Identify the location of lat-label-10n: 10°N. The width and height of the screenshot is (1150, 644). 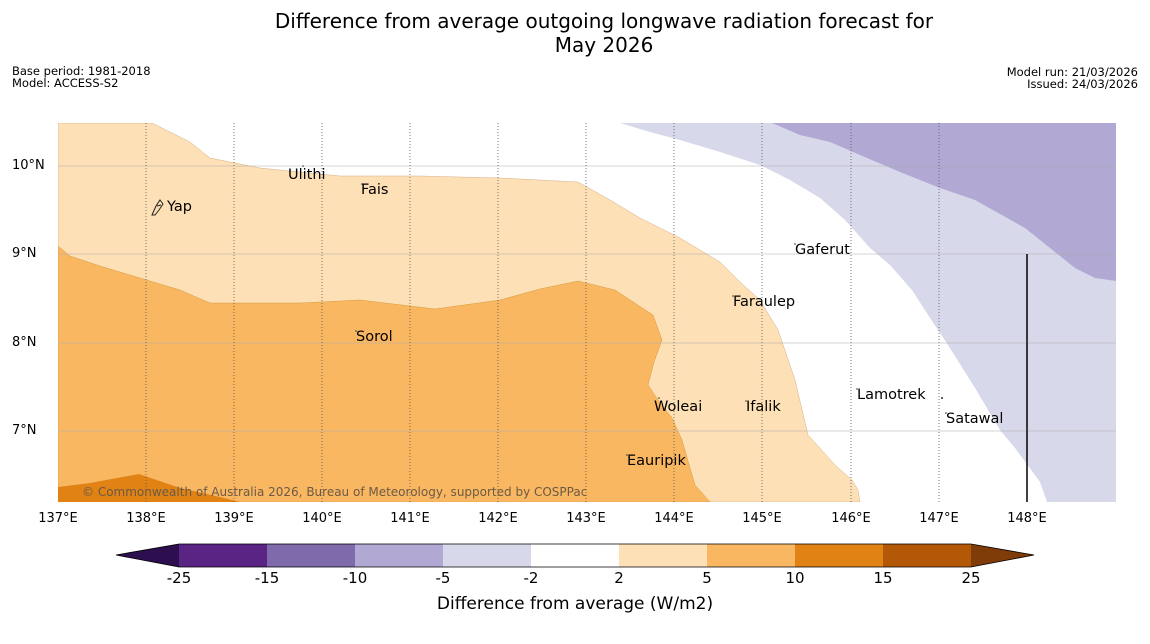
(28, 165).